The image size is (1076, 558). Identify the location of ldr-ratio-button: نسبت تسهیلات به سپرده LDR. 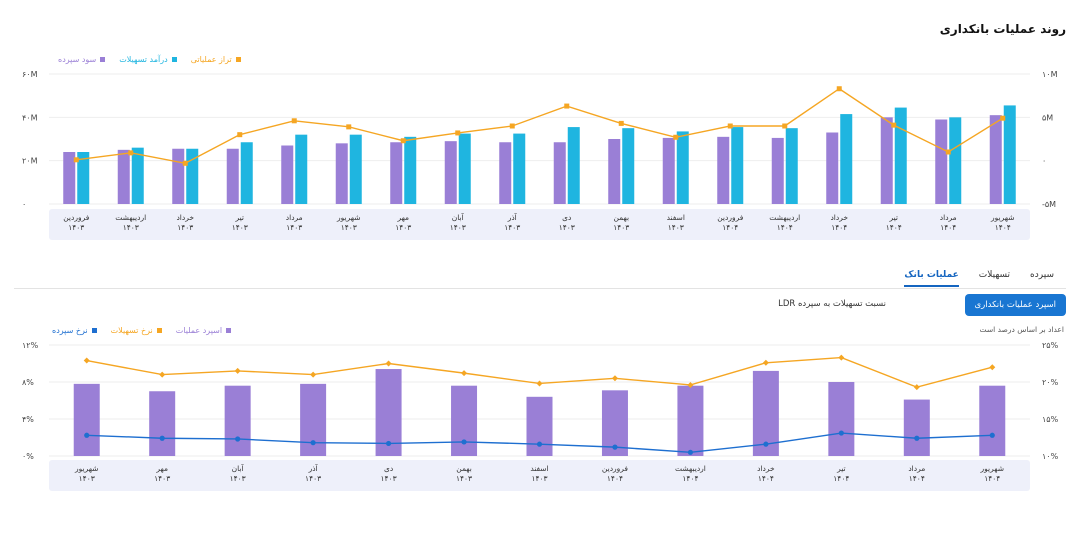
(832, 304).